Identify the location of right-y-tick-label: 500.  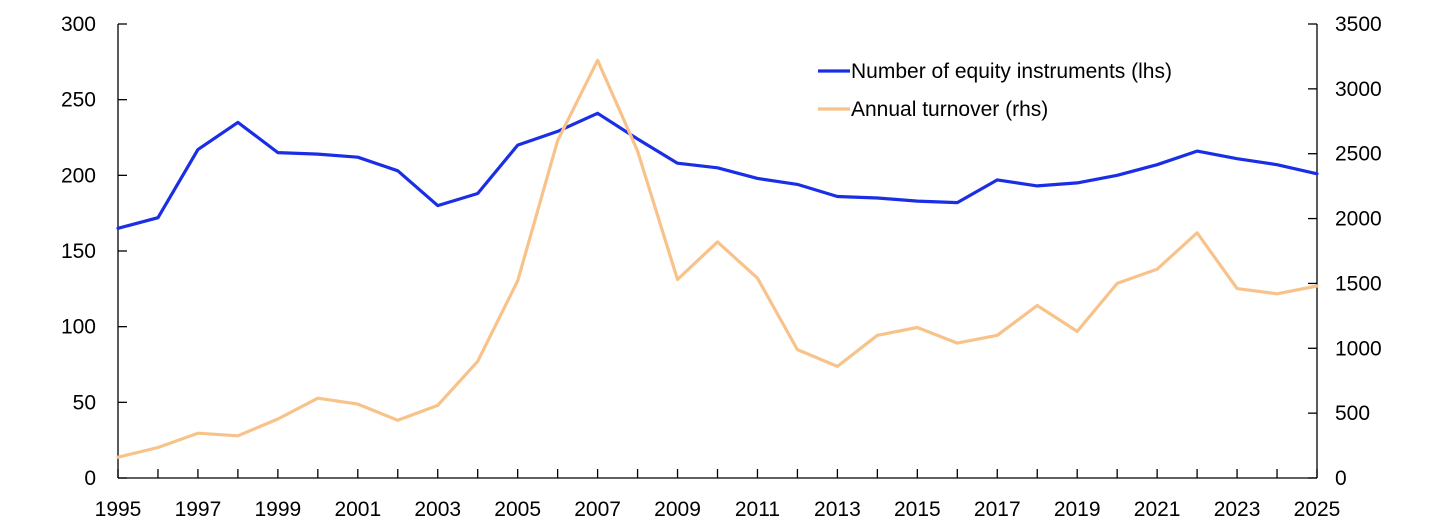
(1352, 413).